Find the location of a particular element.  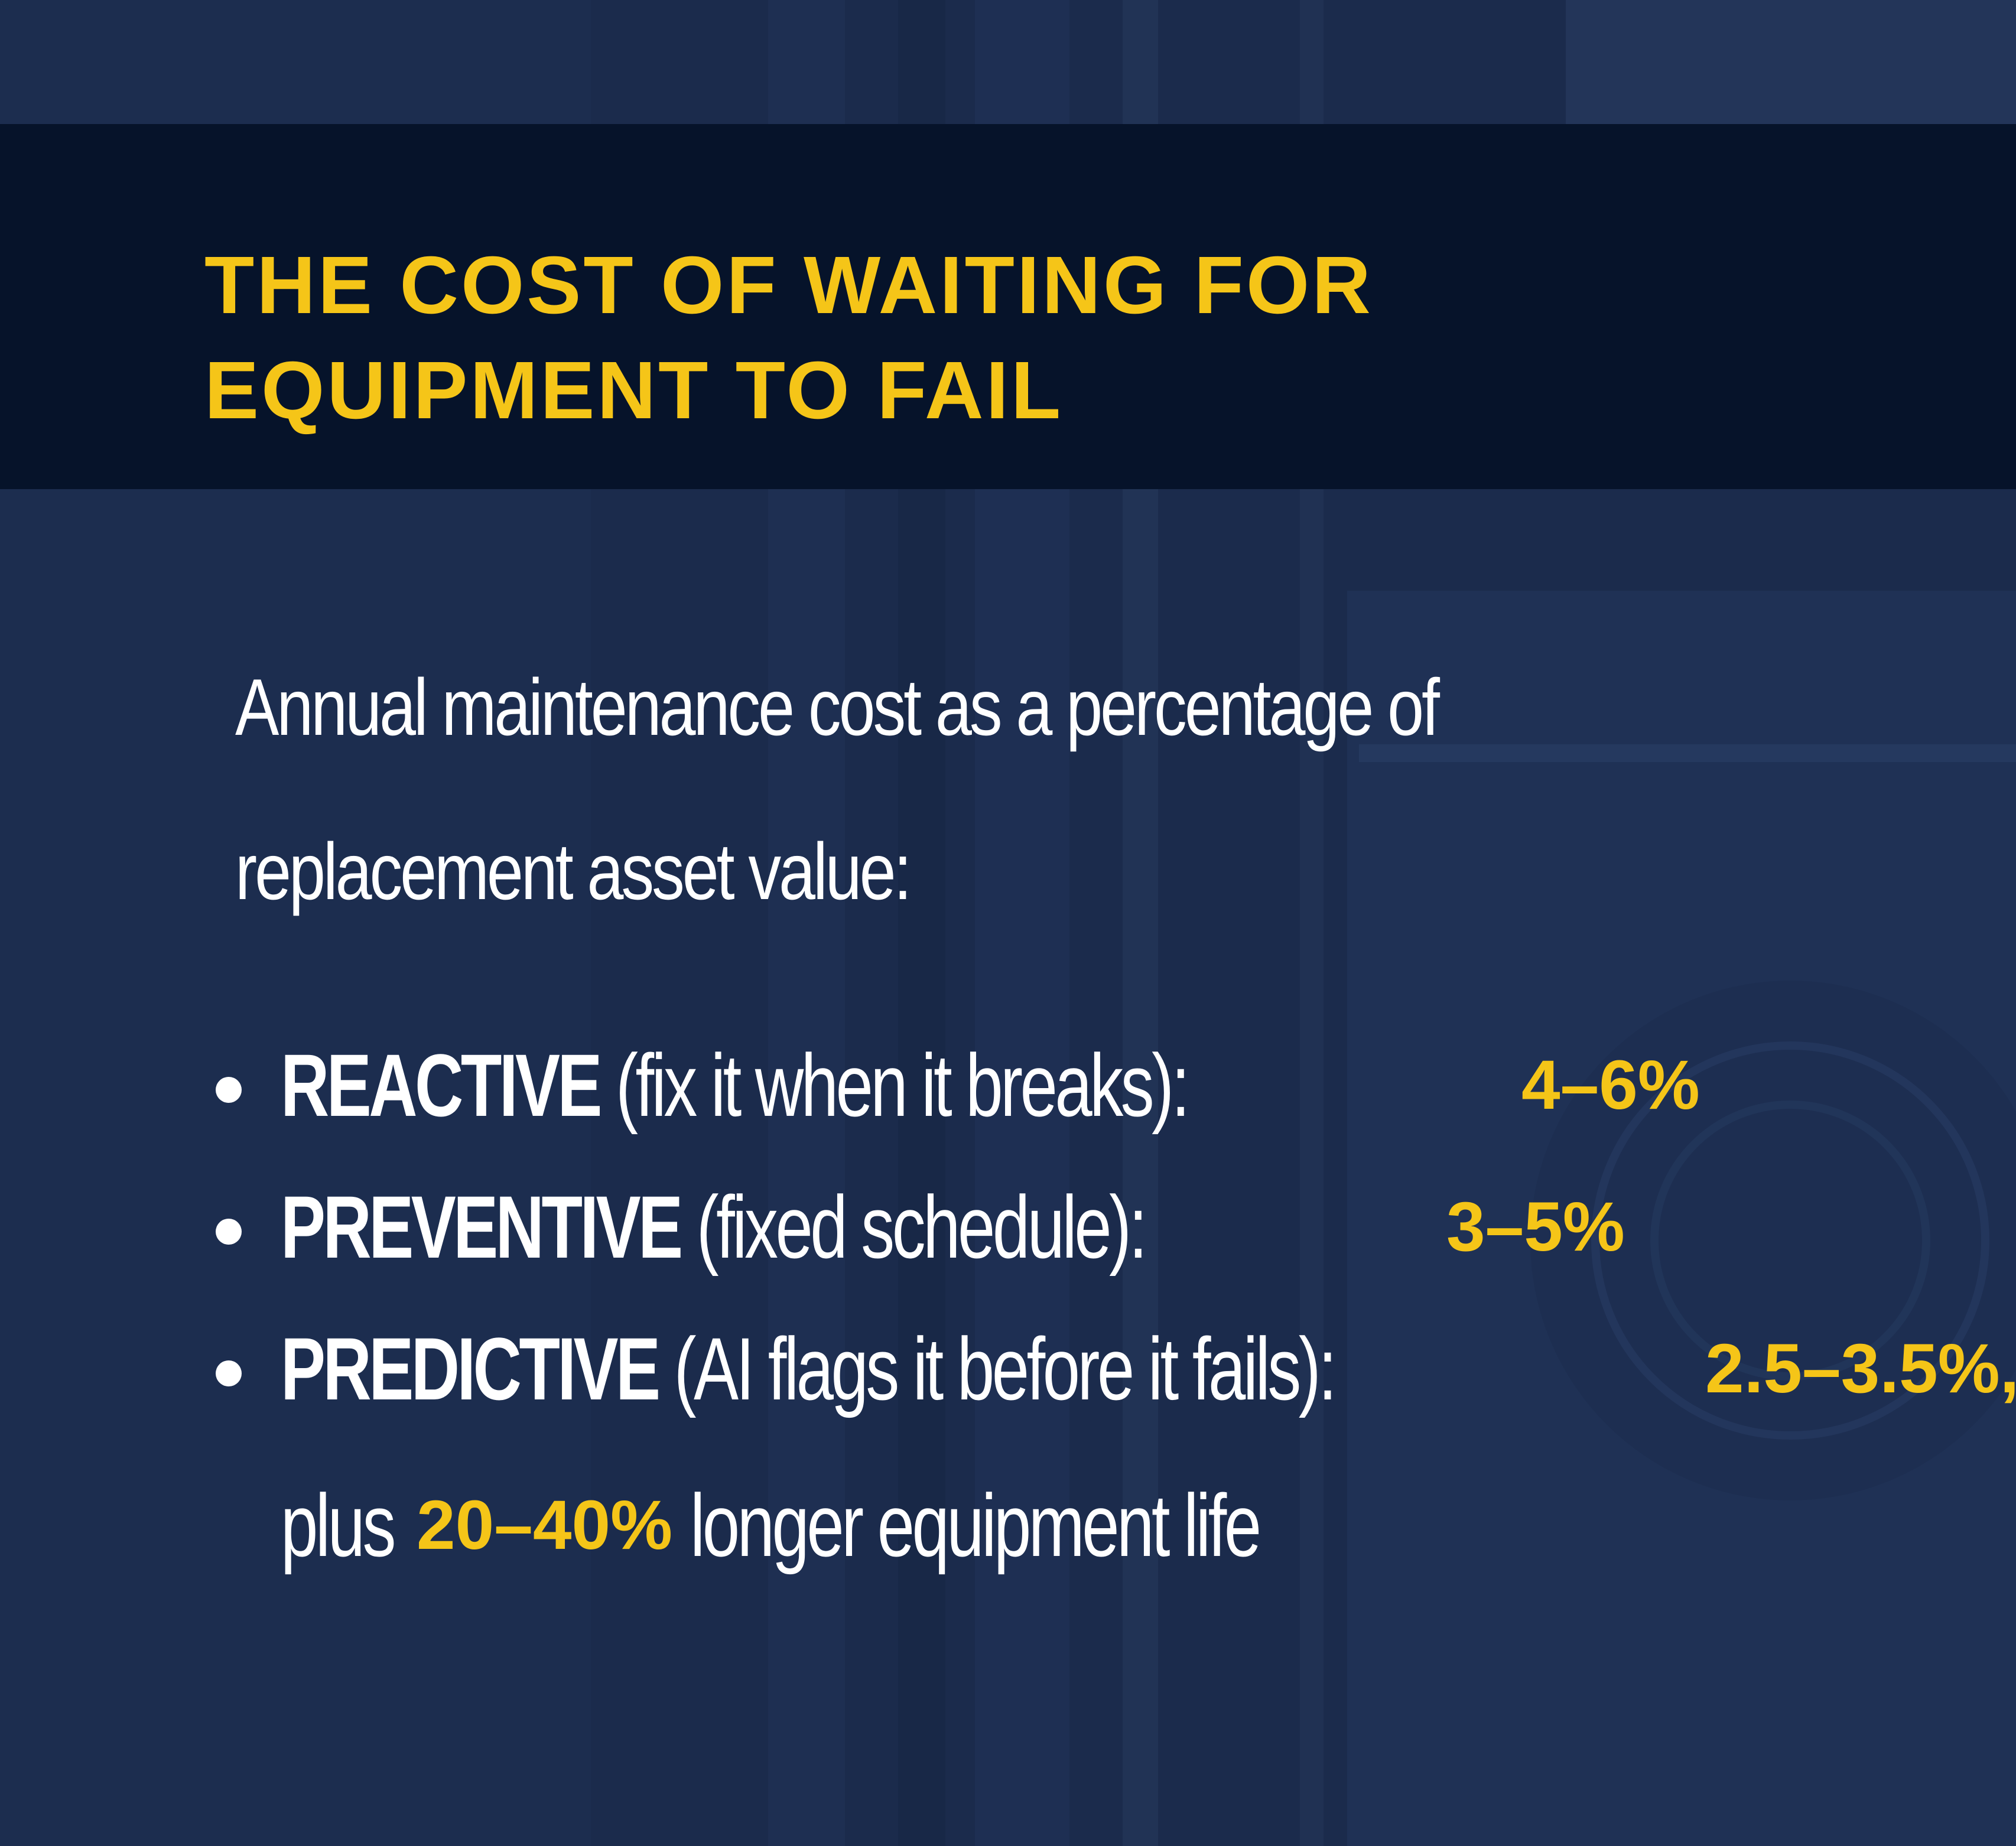

continuation-prefix: plus is located at coordinates (338, 1525).